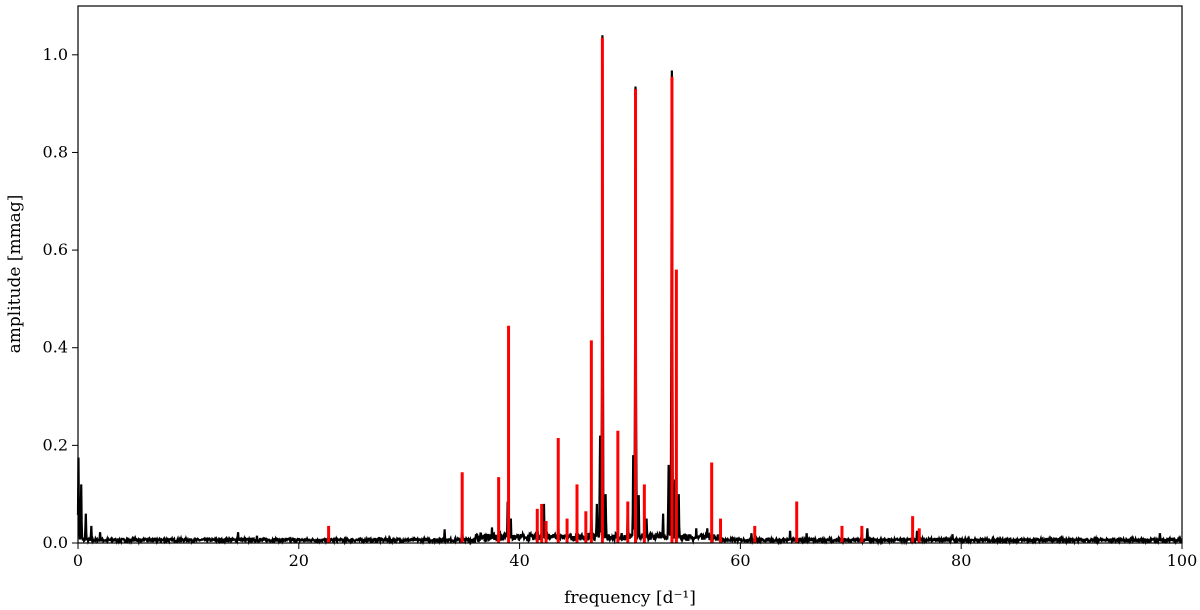  What do you see at coordinates (519, 560) in the screenshot?
I see `x-tick-label: 40` at bounding box center [519, 560].